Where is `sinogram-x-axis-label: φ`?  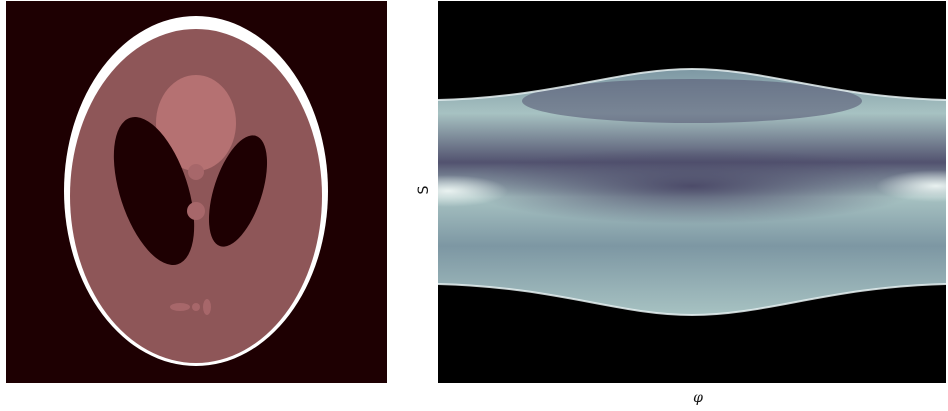 sinogram-x-axis-label: φ is located at coordinates (698, 398).